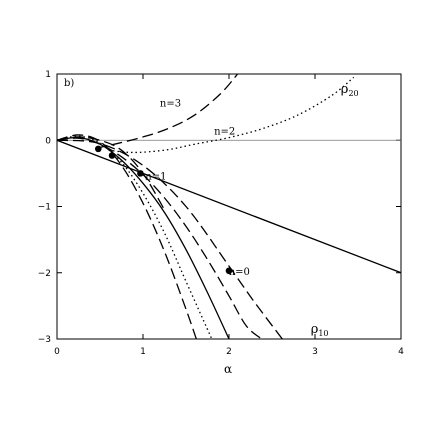  I want to click on panel-label: b), so click(69, 83).